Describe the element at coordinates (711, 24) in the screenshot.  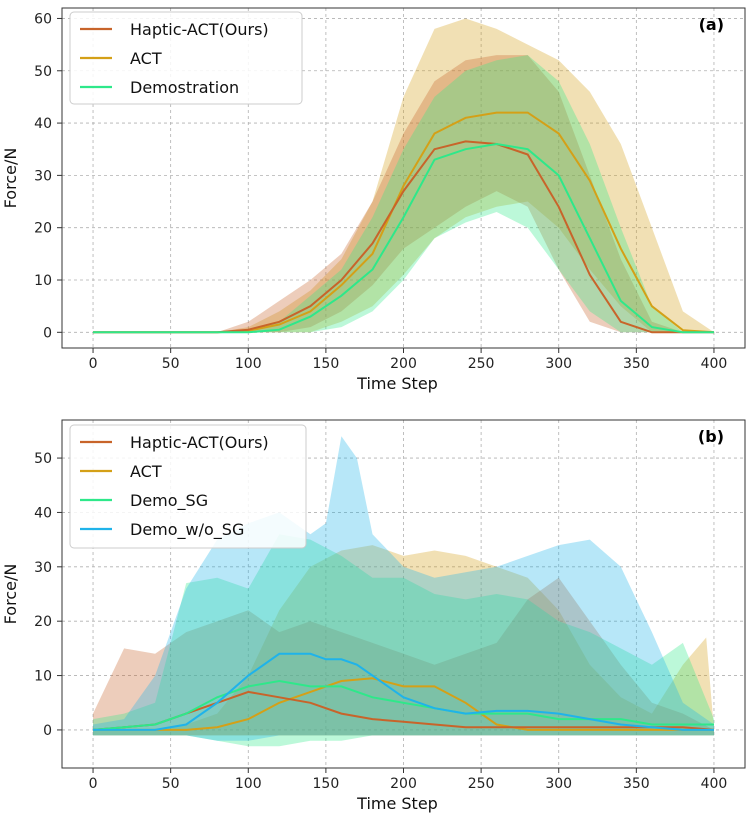
I see `panel-label: (a)` at that location.